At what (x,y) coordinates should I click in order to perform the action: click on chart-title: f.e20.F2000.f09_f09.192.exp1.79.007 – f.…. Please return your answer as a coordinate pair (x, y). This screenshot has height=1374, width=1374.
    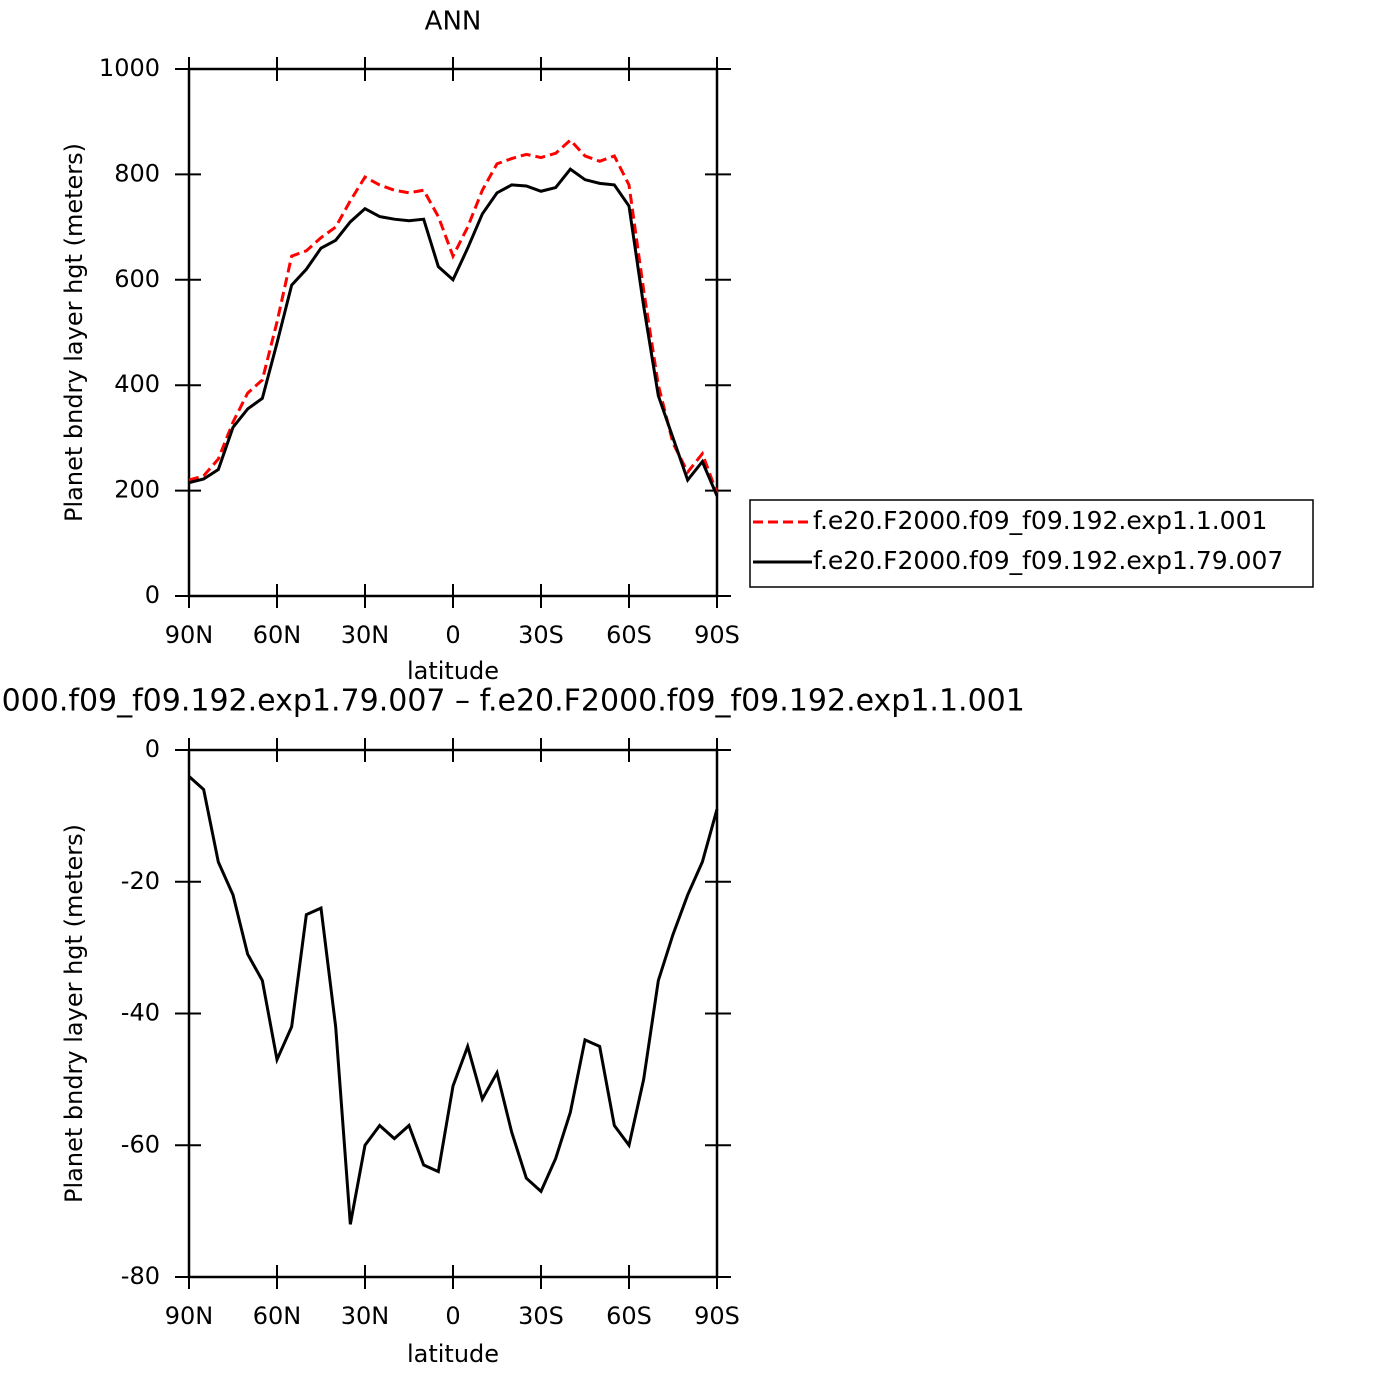
    Looking at the image, I should click on (512, 701).